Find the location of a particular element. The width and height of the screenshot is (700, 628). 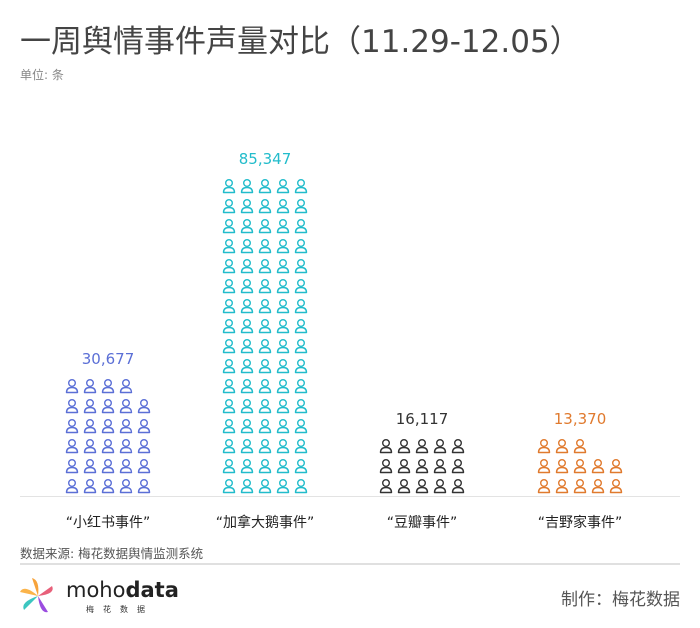

data-source: 数据来源: 梅花数据舆情监测系统 is located at coordinates (112, 553).